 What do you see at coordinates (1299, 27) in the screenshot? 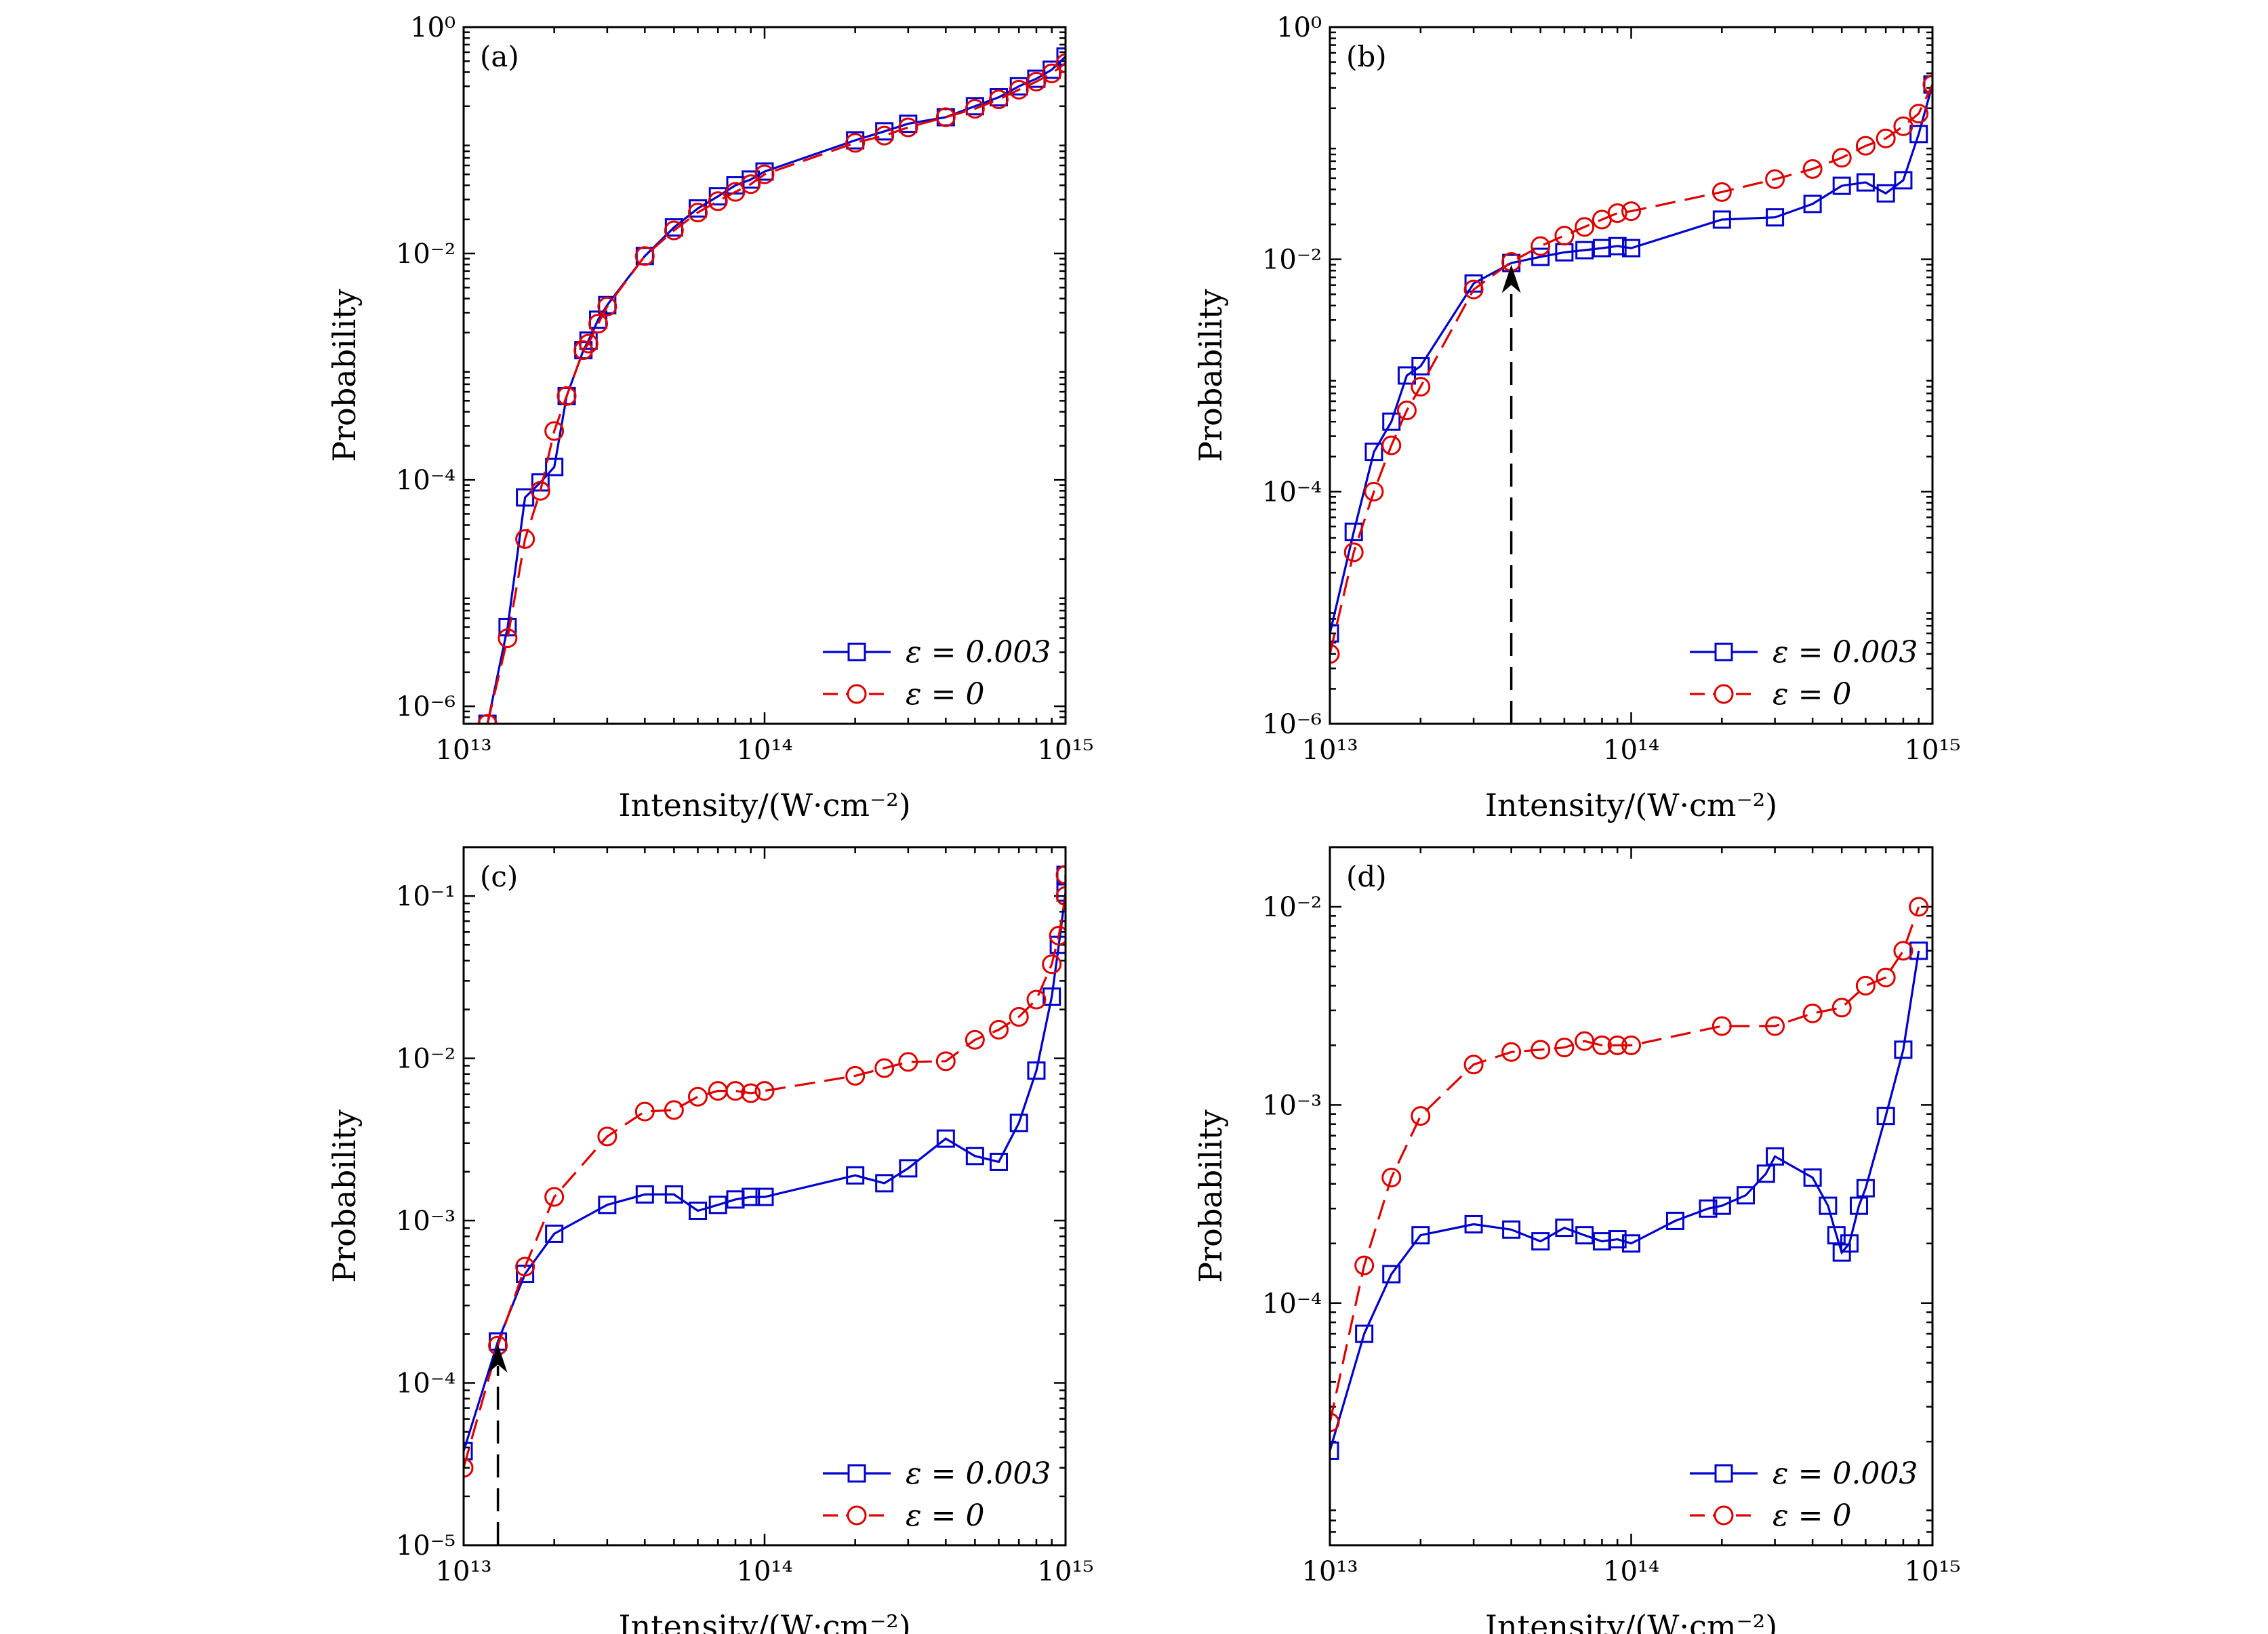
I see `y-tick-label: 10⁰` at bounding box center [1299, 27].